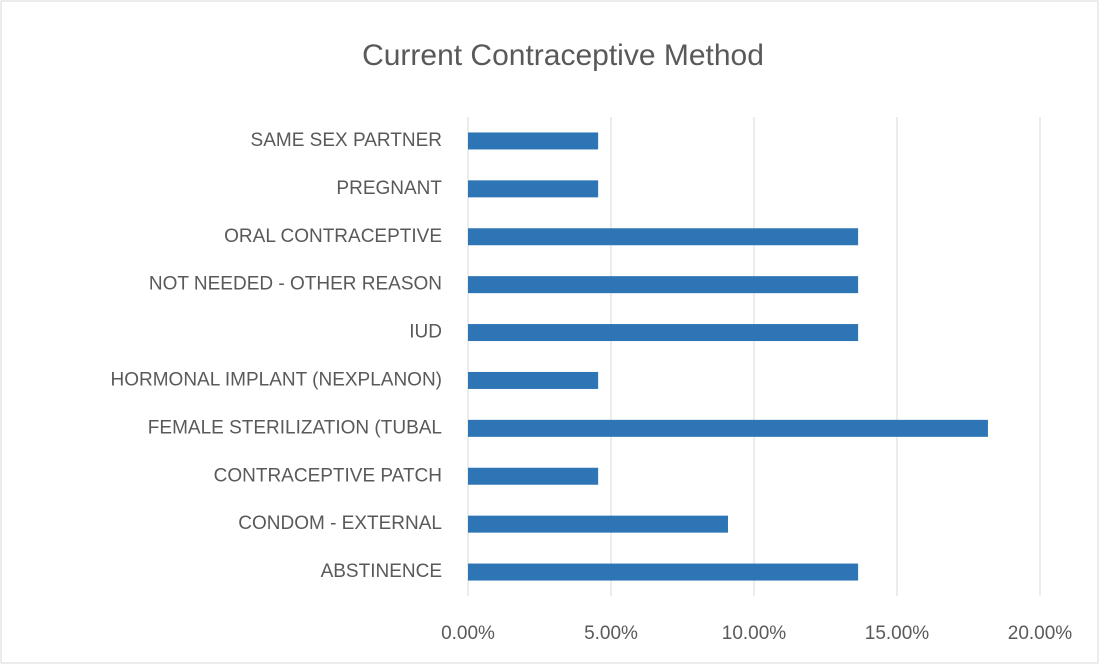 The width and height of the screenshot is (1099, 664). Describe the element at coordinates (340, 523) in the screenshot. I see `y-tick-label: CONDOM - EXTERNAL` at that location.